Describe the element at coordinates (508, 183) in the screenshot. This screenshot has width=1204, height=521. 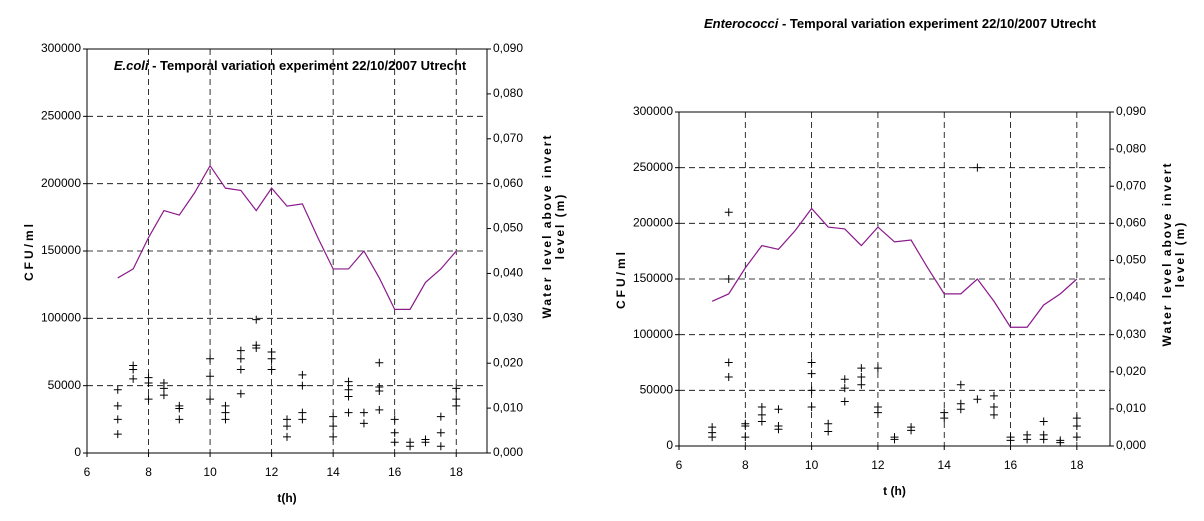
I see `y2-tick-label: 0,060` at that location.